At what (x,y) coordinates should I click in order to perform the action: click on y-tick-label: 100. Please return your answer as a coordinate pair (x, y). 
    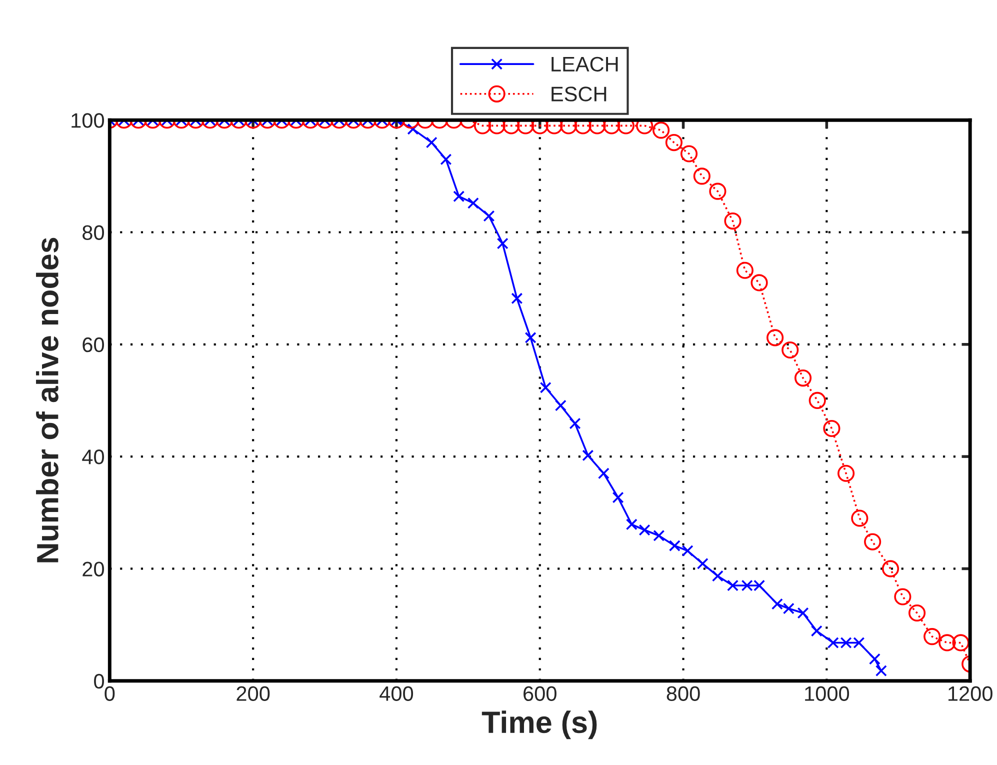
    Looking at the image, I should click on (88, 120).